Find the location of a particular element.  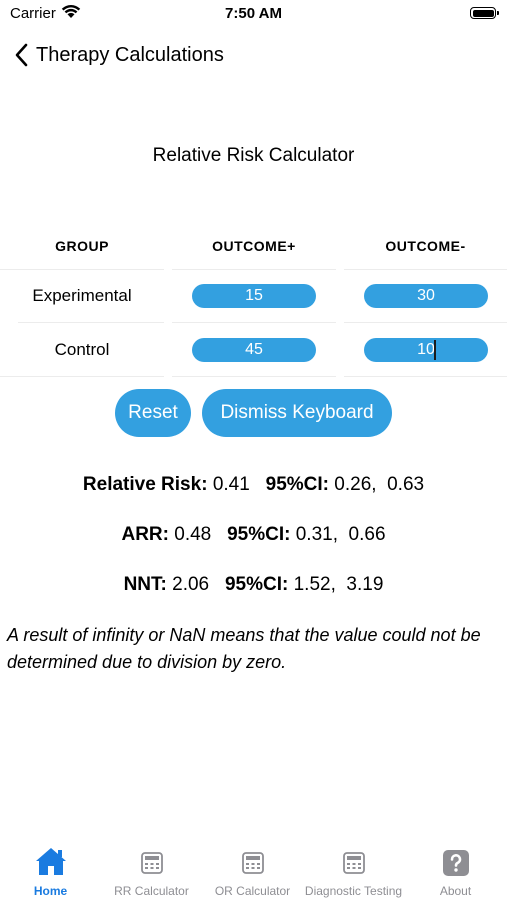

nnt-result: NNT: 2.06 95%CI: 1.52, 3.19 is located at coordinates (253, 585).